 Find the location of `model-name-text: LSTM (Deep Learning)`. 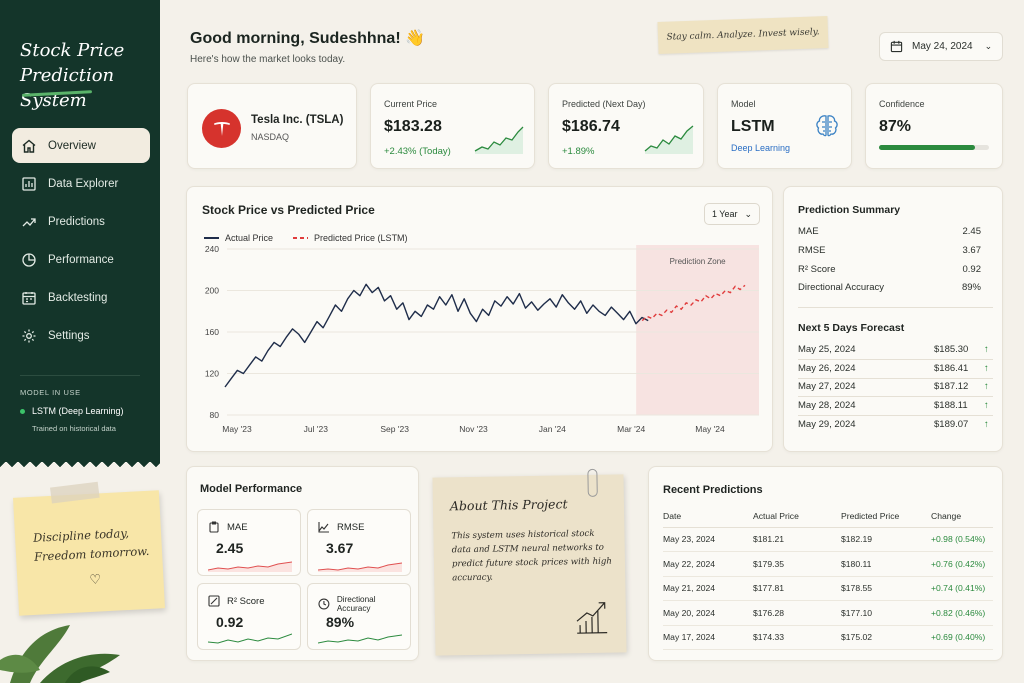

model-name-text: LSTM (Deep Learning) is located at coordinates (78, 411).